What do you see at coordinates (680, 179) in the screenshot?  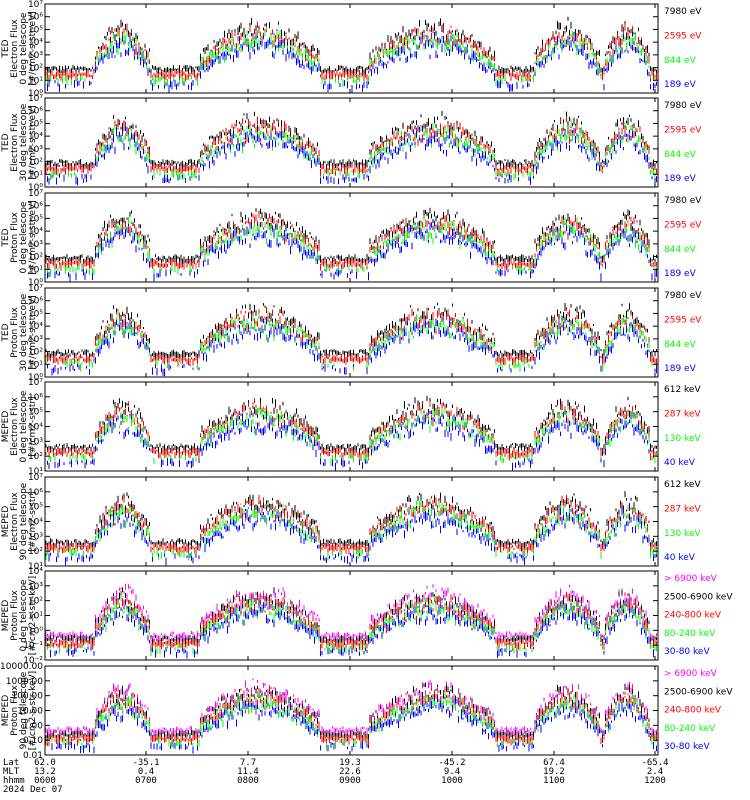 I see `legend-entry: 189 eV` at bounding box center [680, 179].